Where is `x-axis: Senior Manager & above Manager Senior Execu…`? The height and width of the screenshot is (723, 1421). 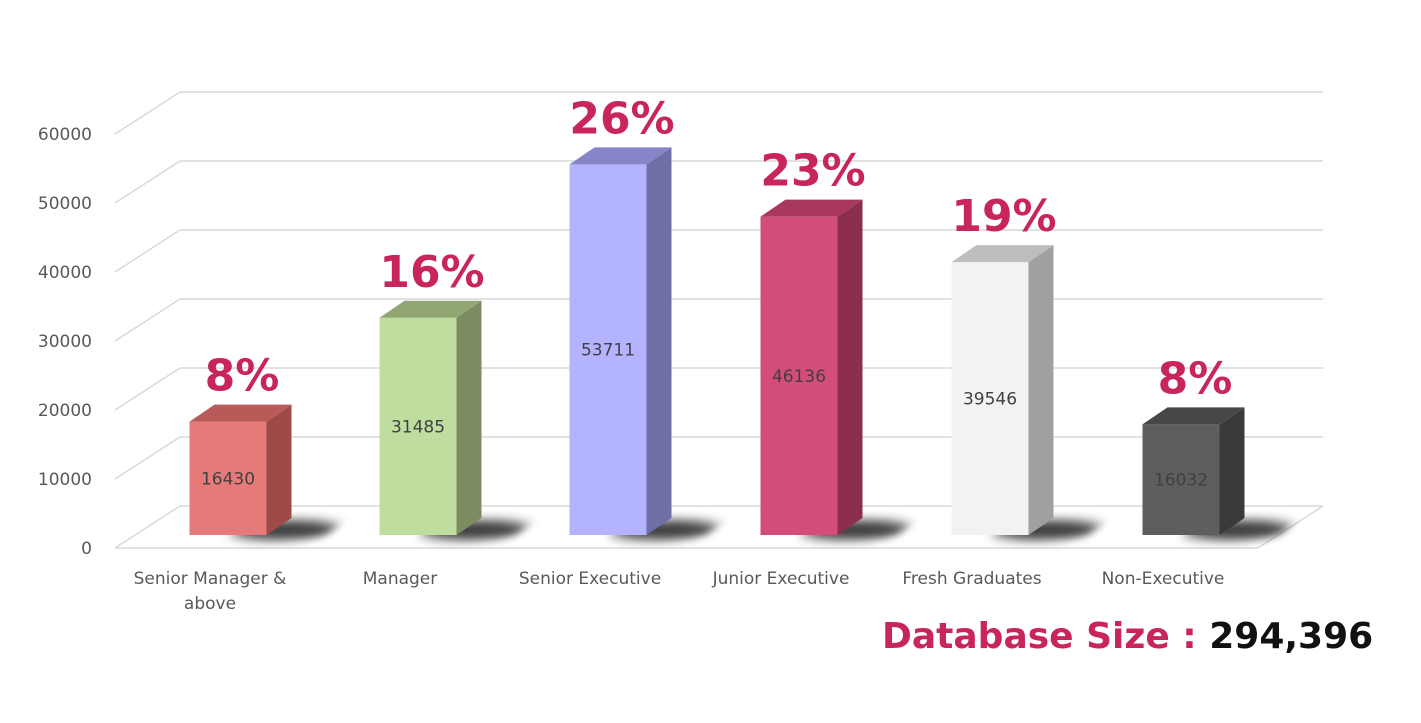
x-axis: Senior Manager & above Manager Senior Execu… is located at coordinates (679, 591).